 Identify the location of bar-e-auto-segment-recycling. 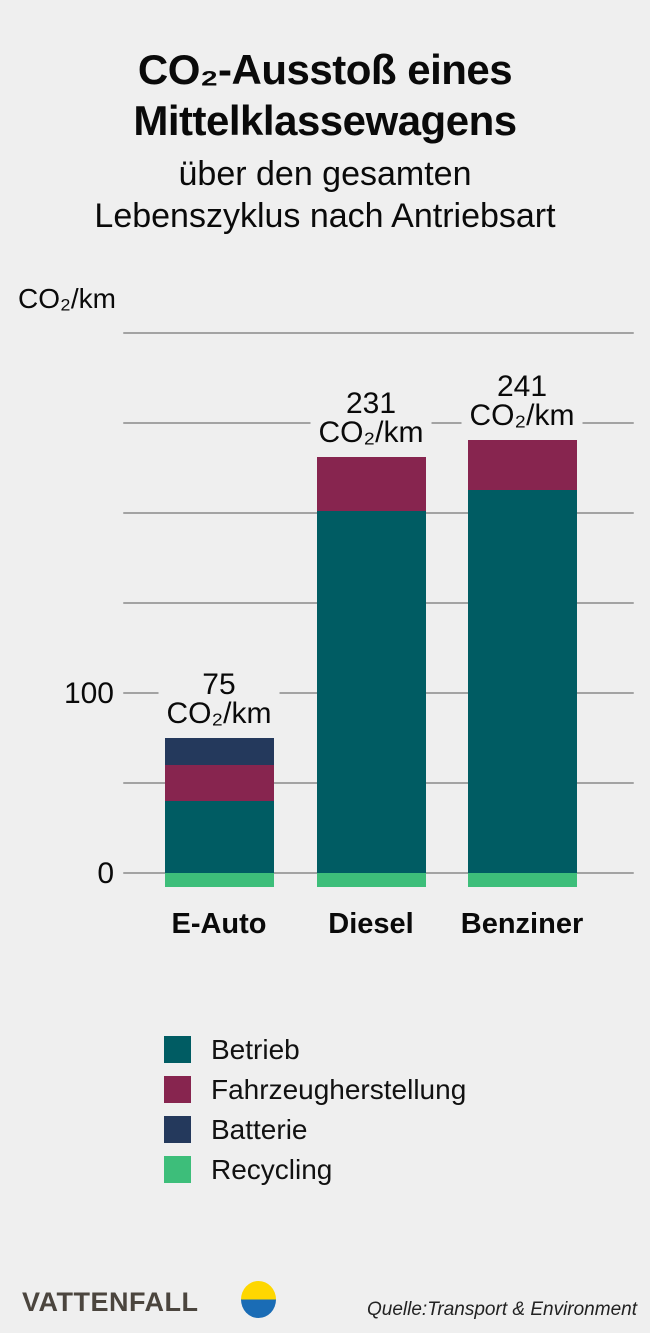
(219, 880).